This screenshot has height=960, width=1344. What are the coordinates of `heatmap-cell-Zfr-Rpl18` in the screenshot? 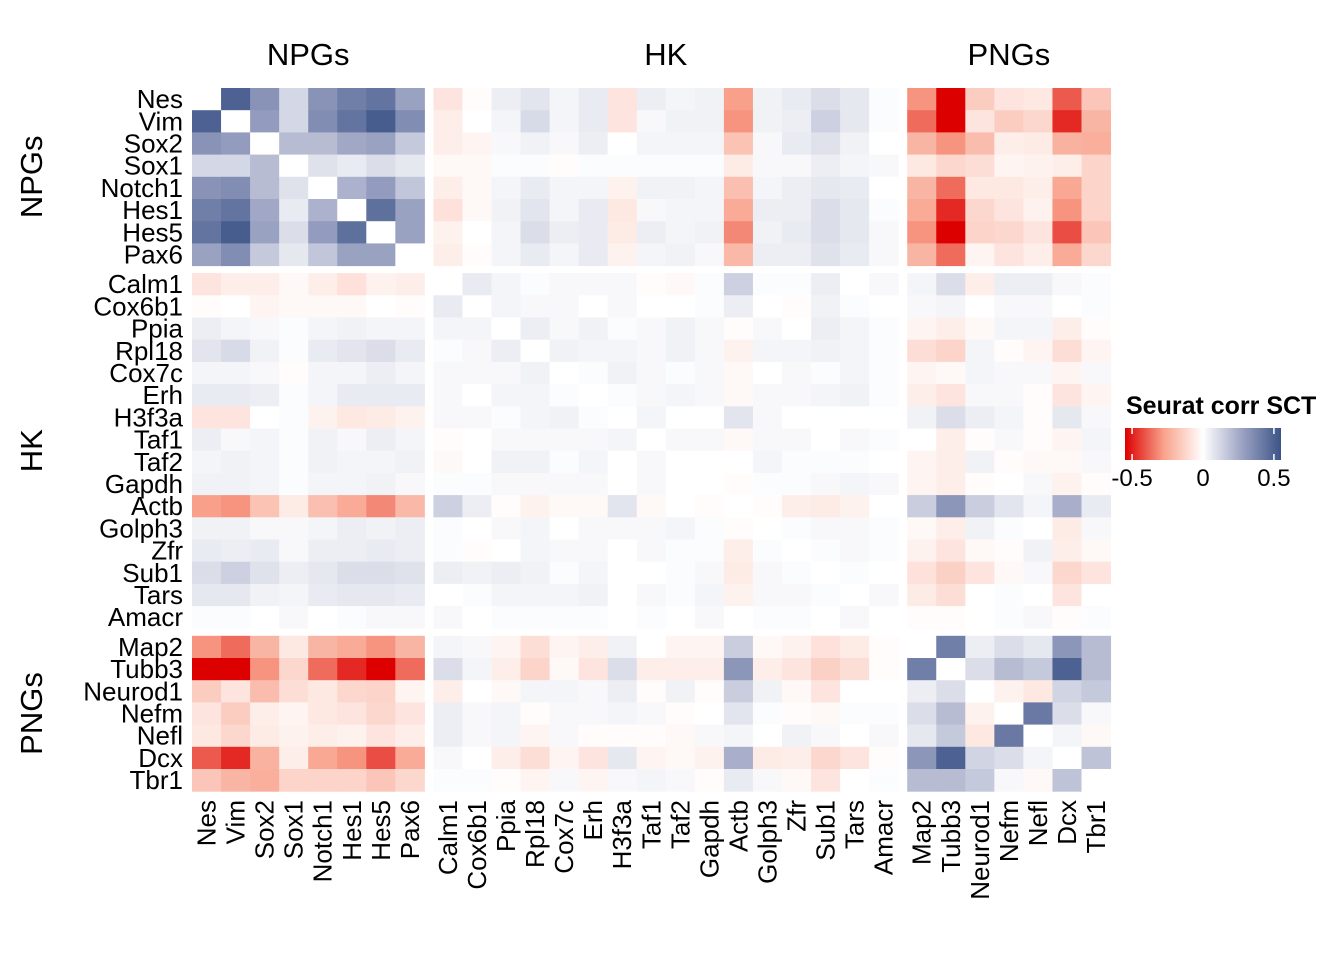 It's located at (535, 551).